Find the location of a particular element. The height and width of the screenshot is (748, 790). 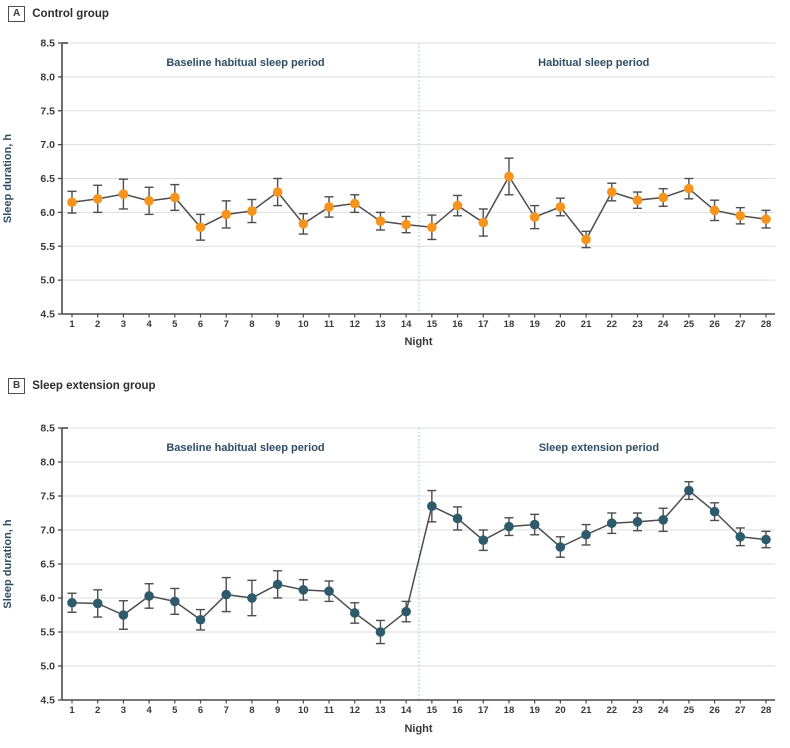

x-tick-label: 19 is located at coordinates (534, 324).